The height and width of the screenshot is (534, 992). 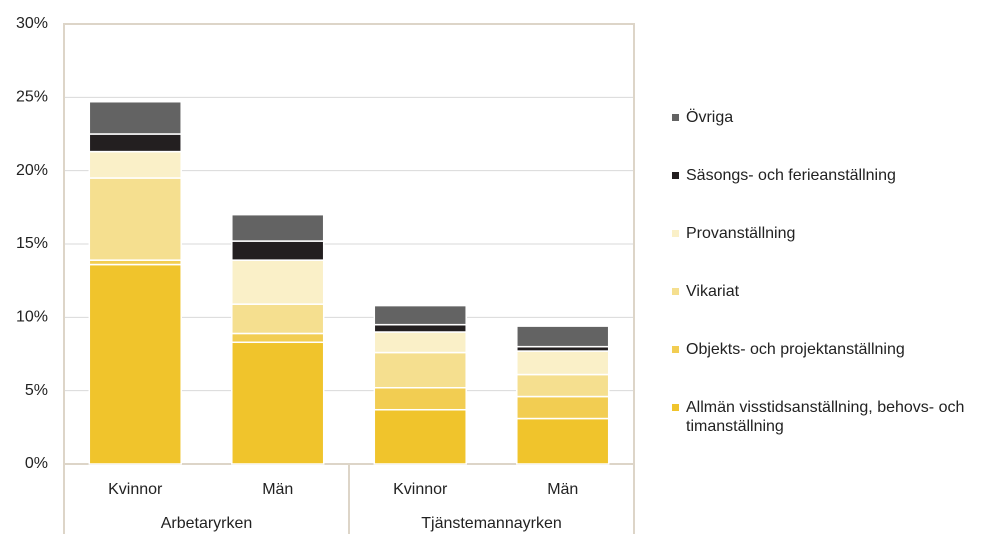 What do you see at coordinates (207, 523) in the screenshot?
I see `group-label: Arbetaryrken` at bounding box center [207, 523].